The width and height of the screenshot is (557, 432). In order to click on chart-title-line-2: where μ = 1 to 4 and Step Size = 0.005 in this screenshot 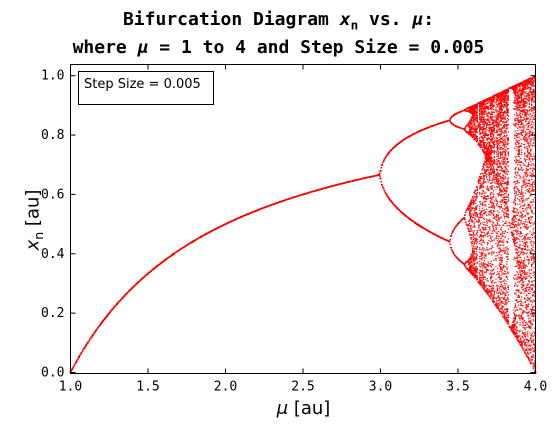, I will do `click(278, 47)`.